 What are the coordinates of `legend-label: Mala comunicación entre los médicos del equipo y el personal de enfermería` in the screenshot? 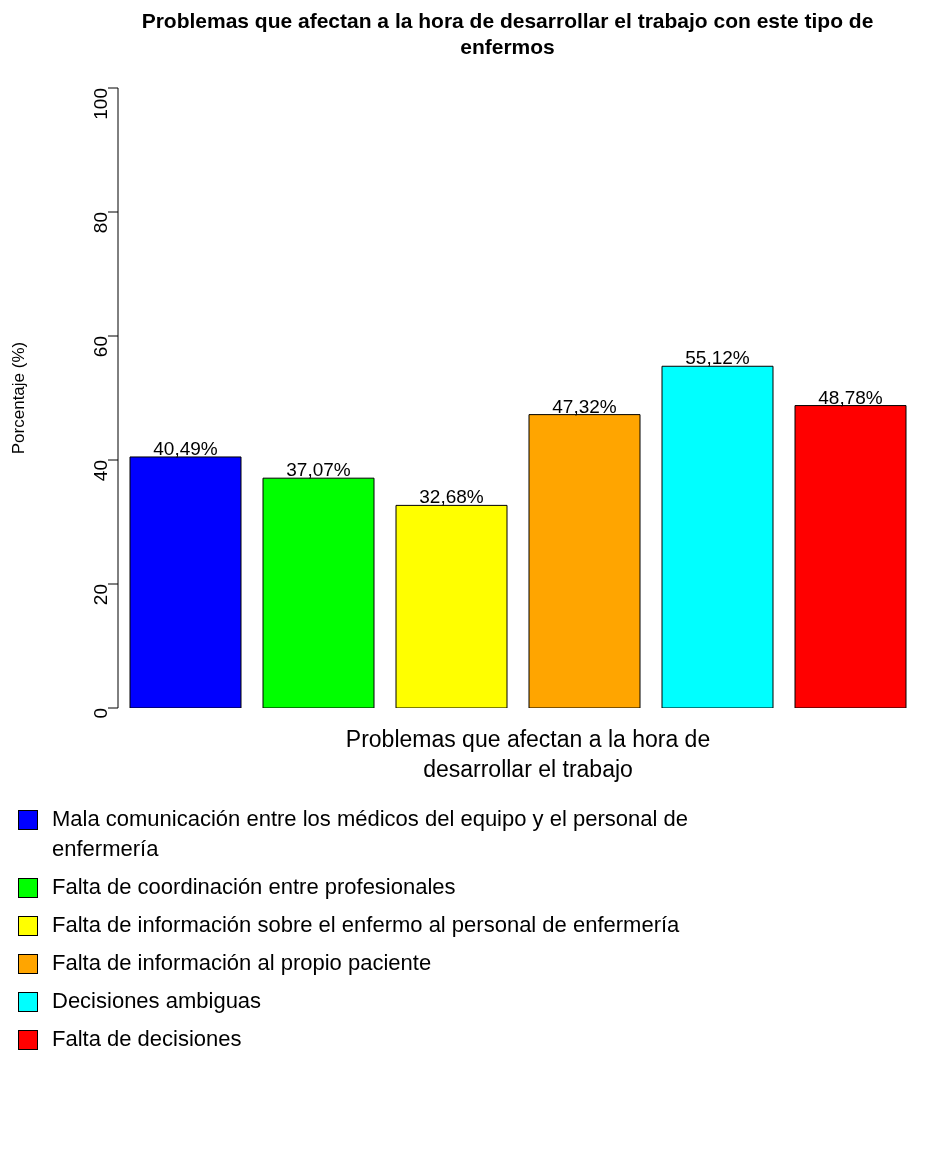 It's located at (370, 834).